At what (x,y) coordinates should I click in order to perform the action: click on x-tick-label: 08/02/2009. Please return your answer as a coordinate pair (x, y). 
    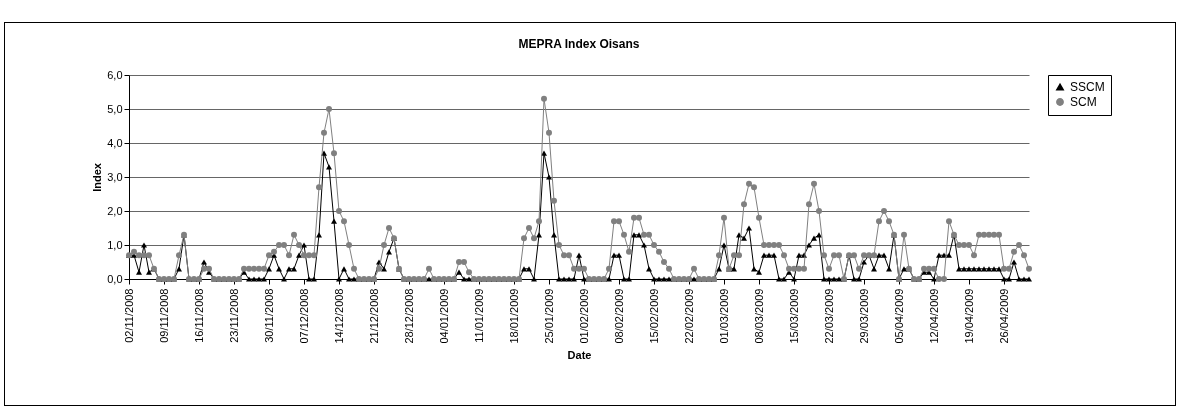
    Looking at the image, I should click on (618, 316).